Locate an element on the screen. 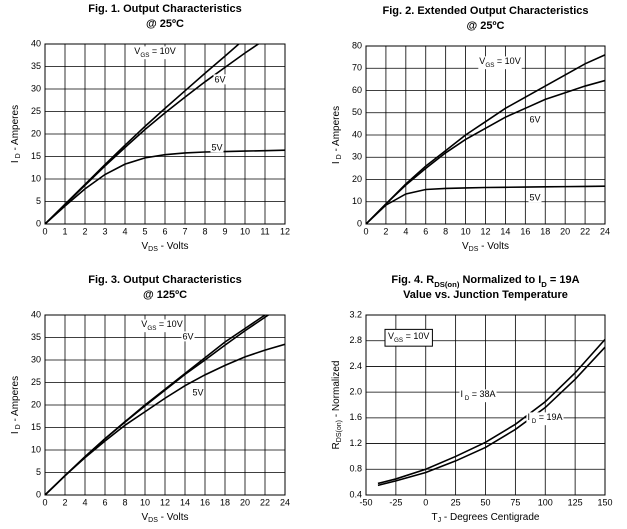 The height and width of the screenshot is (529, 627). x-tick-label: 14 is located at coordinates (185, 502).